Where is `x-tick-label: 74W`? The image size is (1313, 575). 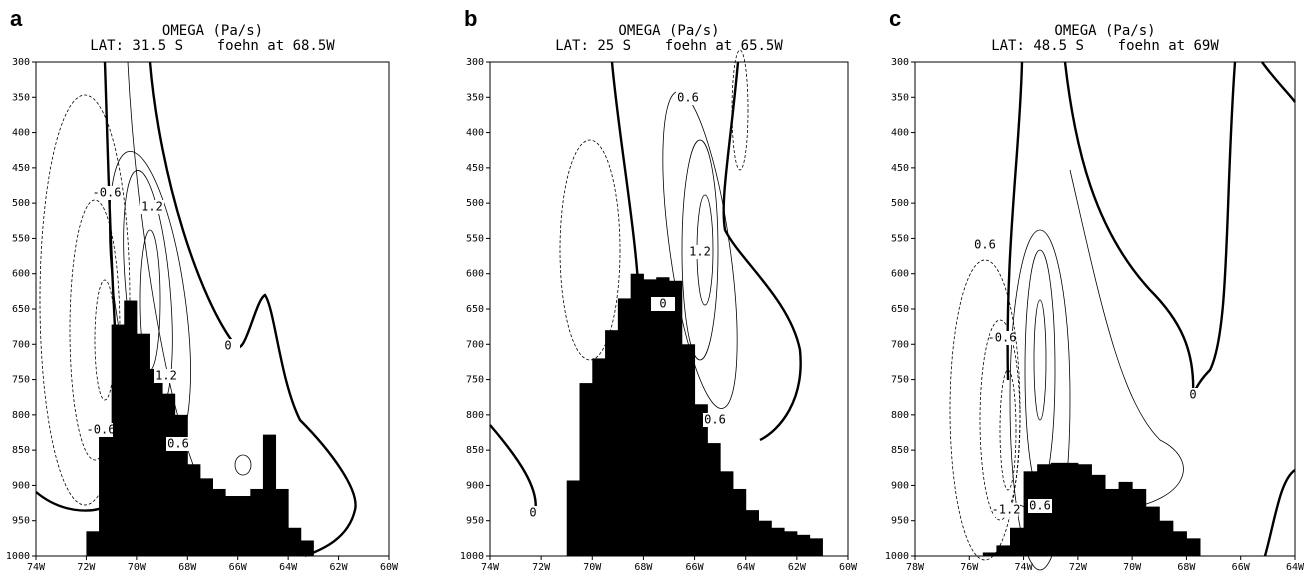 x-tick-label: 74W is located at coordinates (1024, 567).